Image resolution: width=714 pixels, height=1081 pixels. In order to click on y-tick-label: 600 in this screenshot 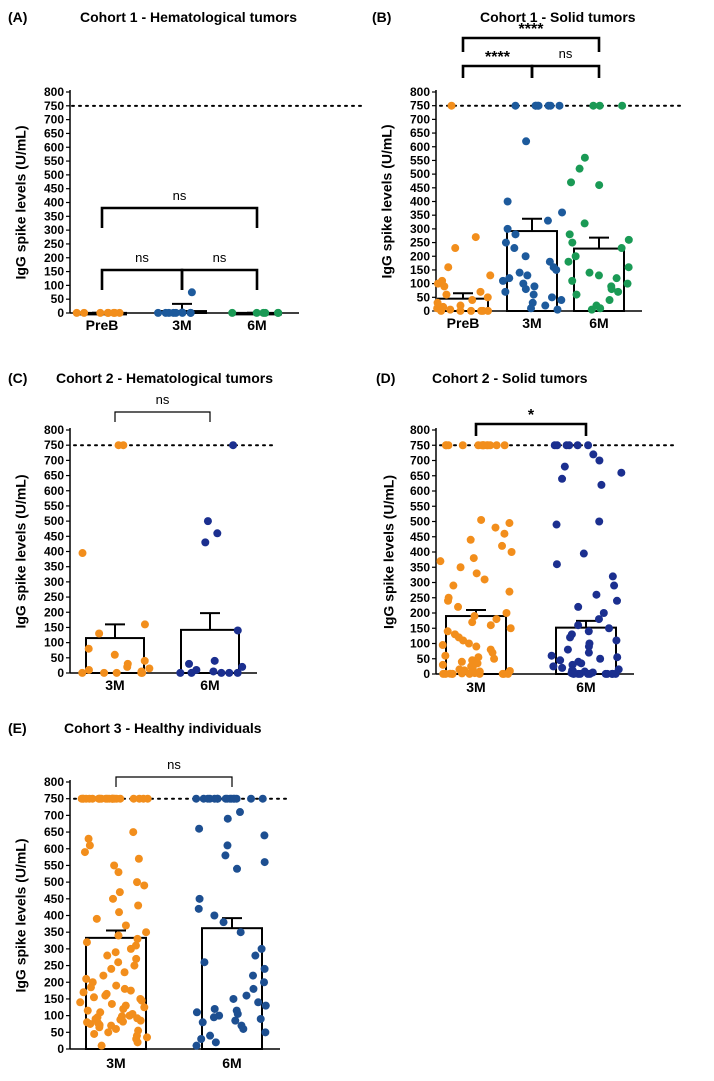, I will do `click(54, 849)`.